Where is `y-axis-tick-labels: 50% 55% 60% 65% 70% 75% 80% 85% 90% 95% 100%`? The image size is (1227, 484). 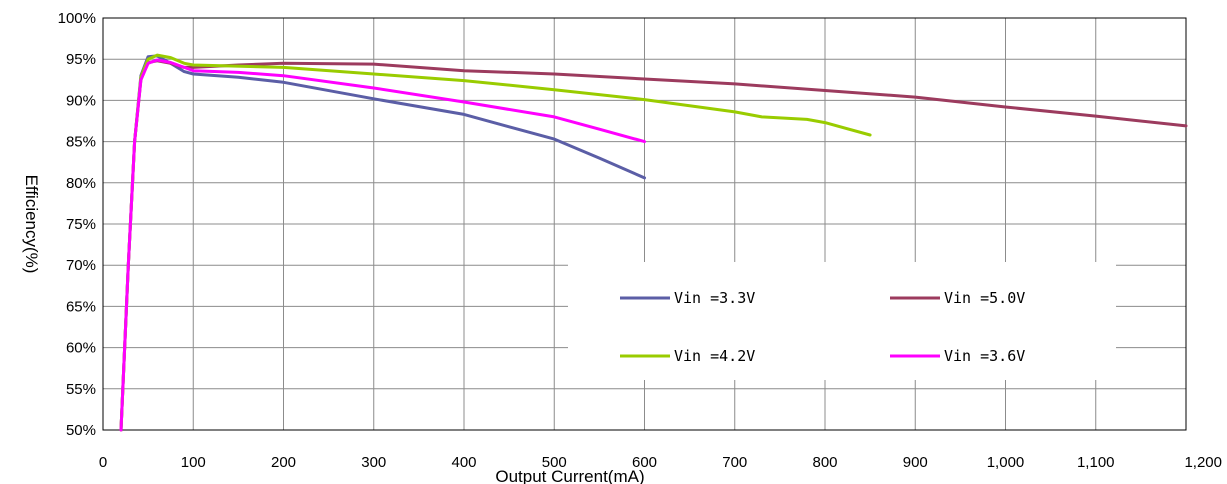
y-axis-tick-labels: 50% 55% 60% 65% 70% 75% 80% 85% 90% 95% 100% is located at coordinates (77, 224).